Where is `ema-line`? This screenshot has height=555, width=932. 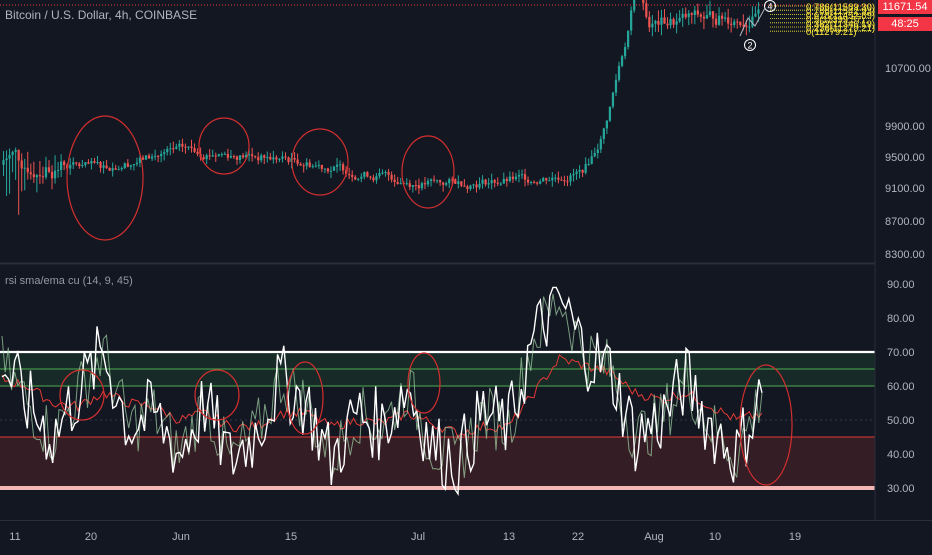 ema-line is located at coordinates (382, 397).